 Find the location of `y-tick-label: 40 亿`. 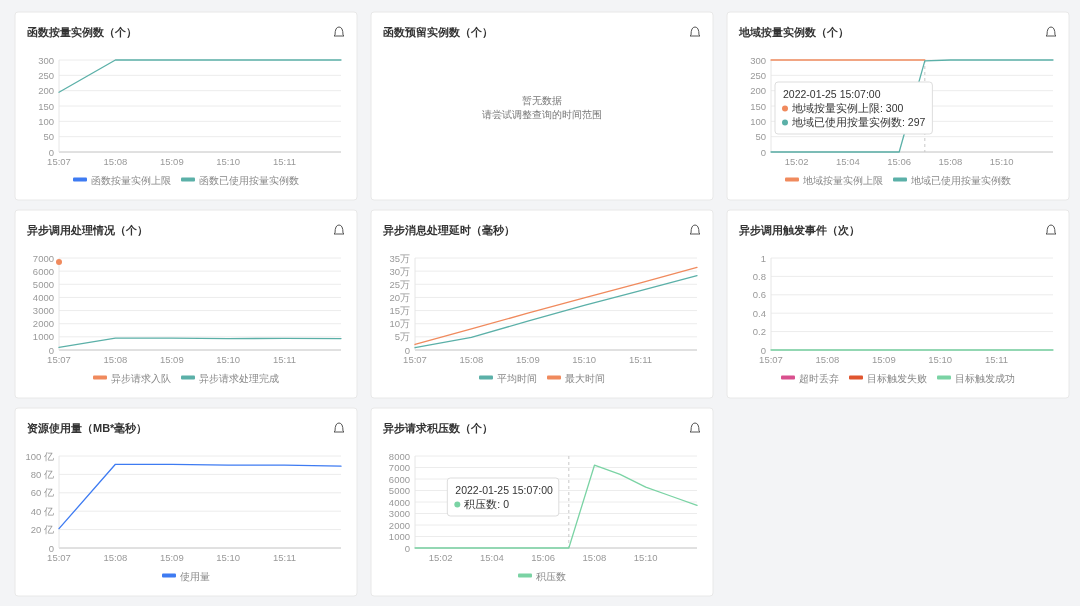

y-tick-label: 40 亿 is located at coordinates (42, 511).